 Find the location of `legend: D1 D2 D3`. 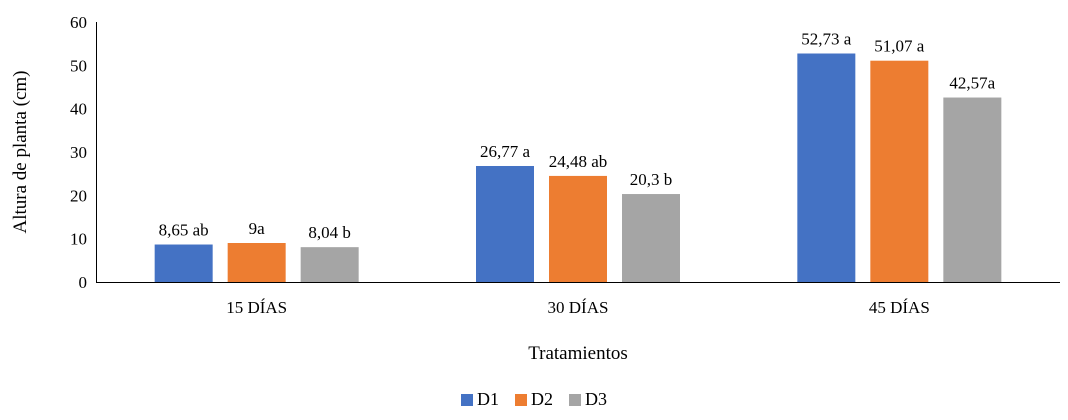

legend: D1 D2 D3 is located at coordinates (534, 399).